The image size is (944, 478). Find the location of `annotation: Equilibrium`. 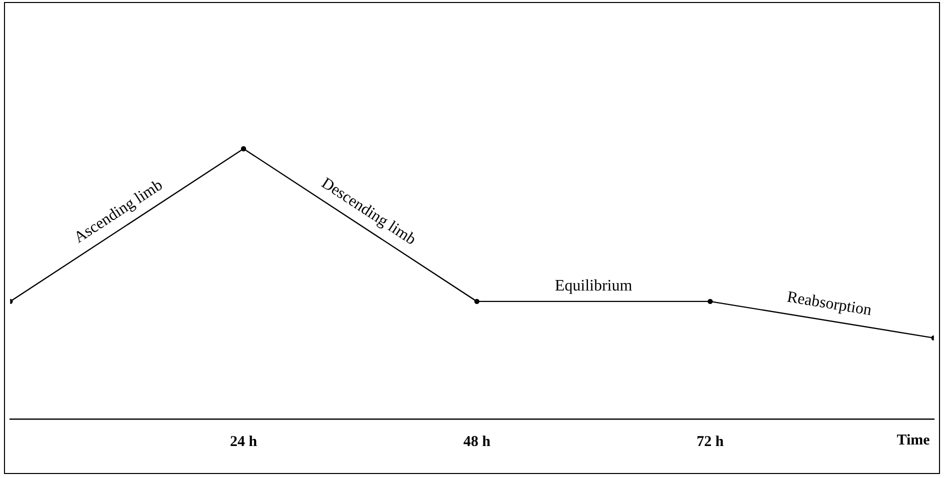

annotation: Equilibrium is located at coordinates (593, 286).